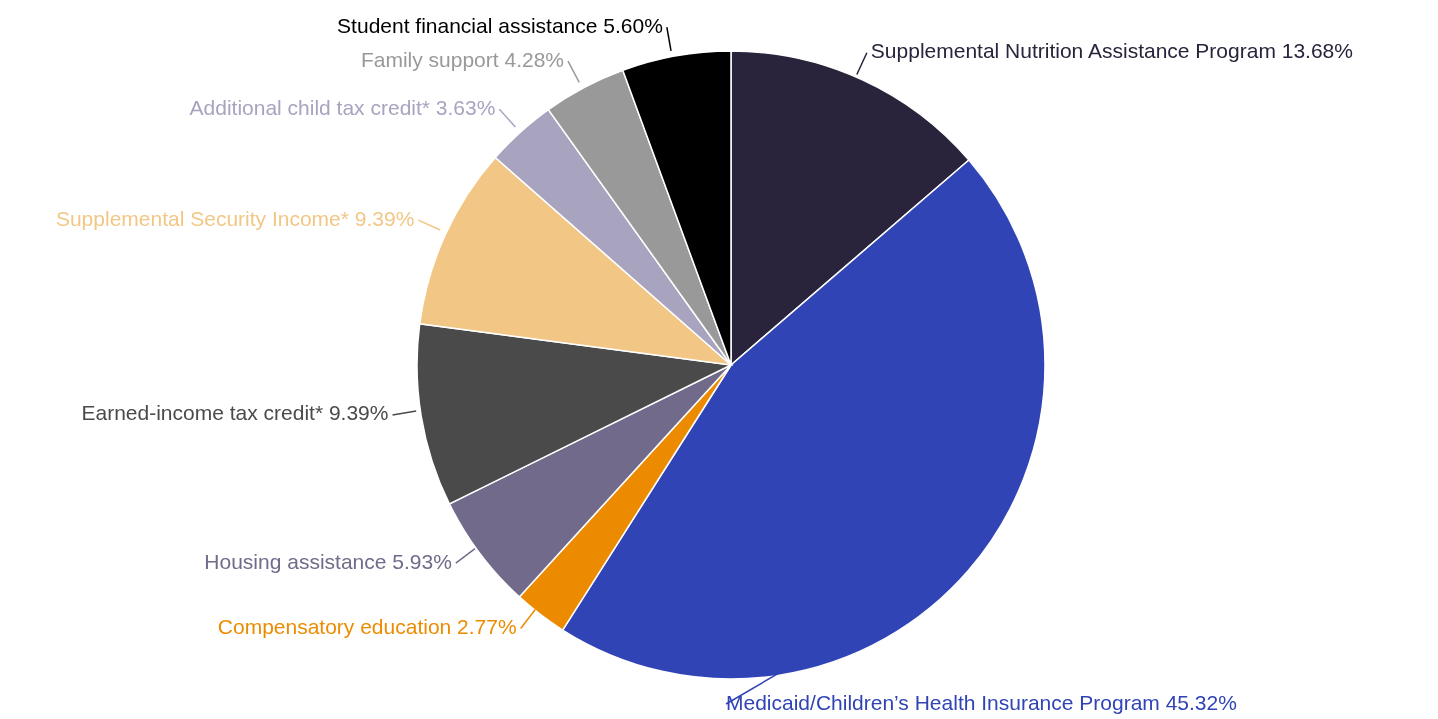 Image resolution: width=1438 pixels, height=719 pixels. I want to click on slice-label: Medicaid/Children’s Health Insurance Program 45.32%, so click(981, 702).